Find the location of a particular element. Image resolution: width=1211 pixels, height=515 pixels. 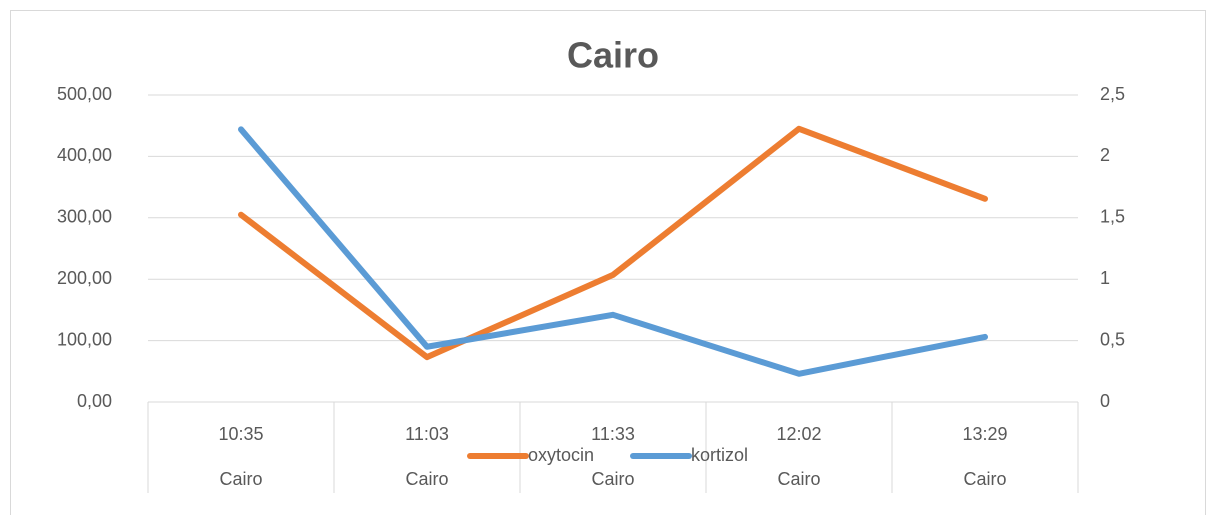

x-tick-label: 10:35 is located at coordinates (240, 434).